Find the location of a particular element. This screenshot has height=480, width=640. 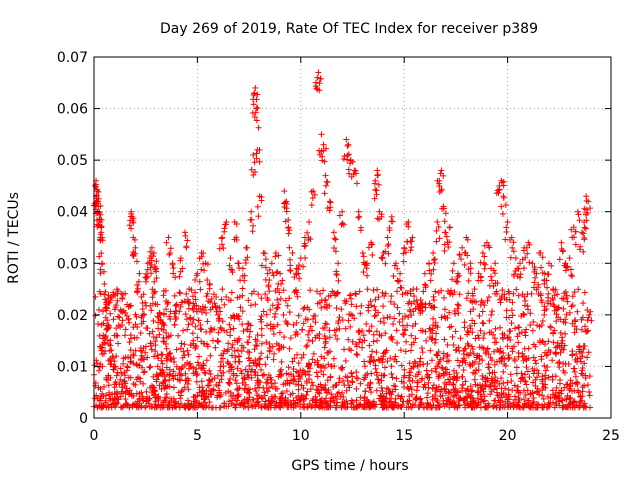

x-tick-label: 25 is located at coordinates (611, 436).